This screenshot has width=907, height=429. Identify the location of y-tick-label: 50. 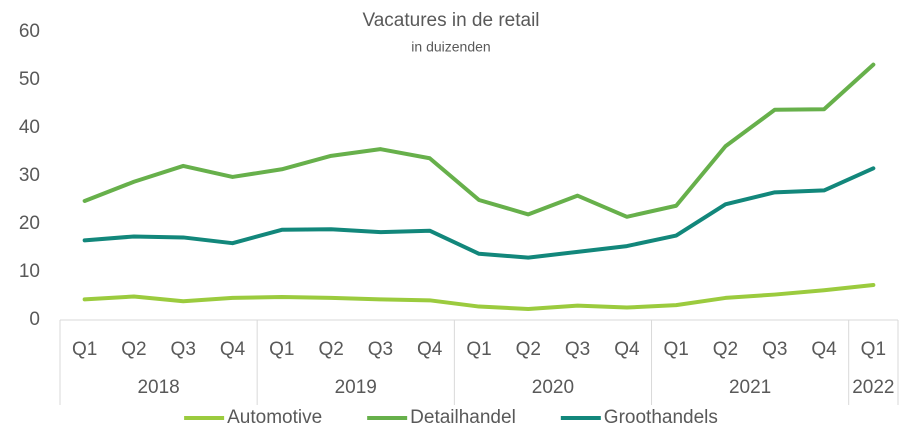
(29, 79).